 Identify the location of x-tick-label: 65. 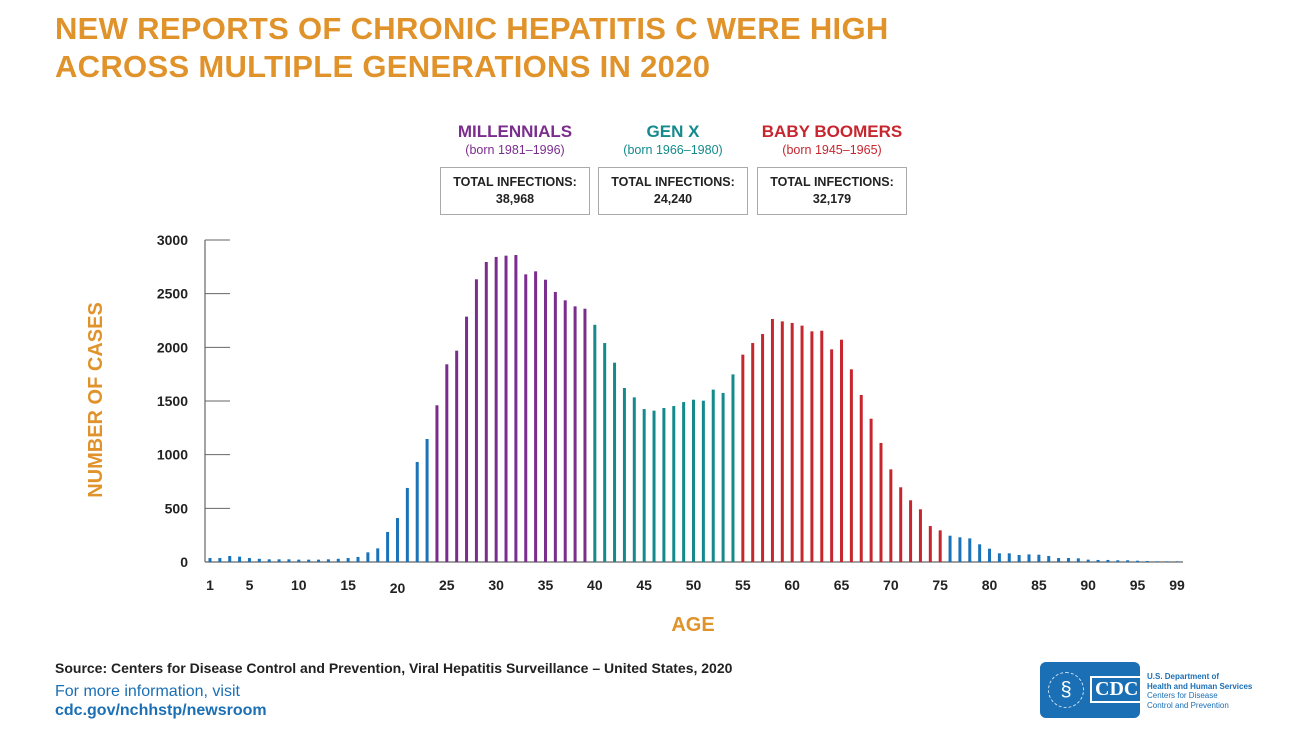
(842, 585).